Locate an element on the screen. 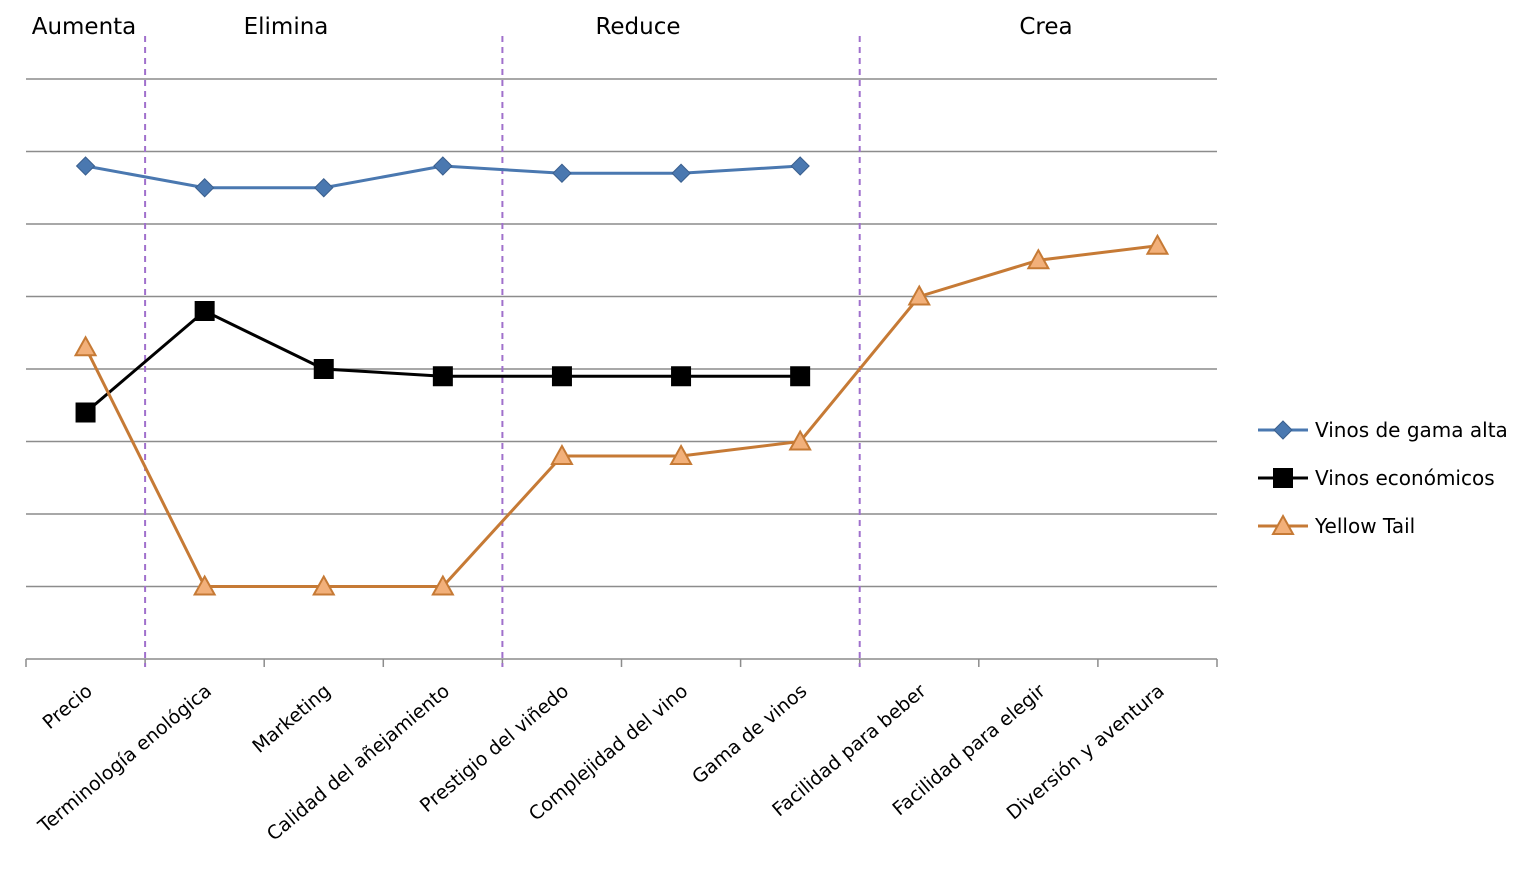  legend-item: Yellow Tail is located at coordinates (1336, 525).